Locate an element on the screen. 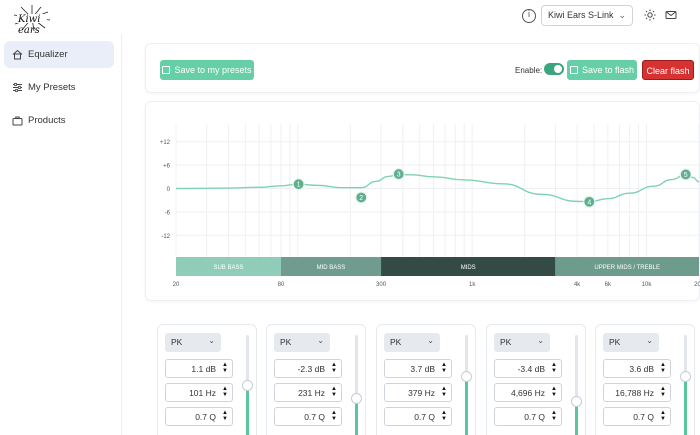 The width and height of the screenshot is (700, 435). sliders-icon is located at coordinates (17, 87).